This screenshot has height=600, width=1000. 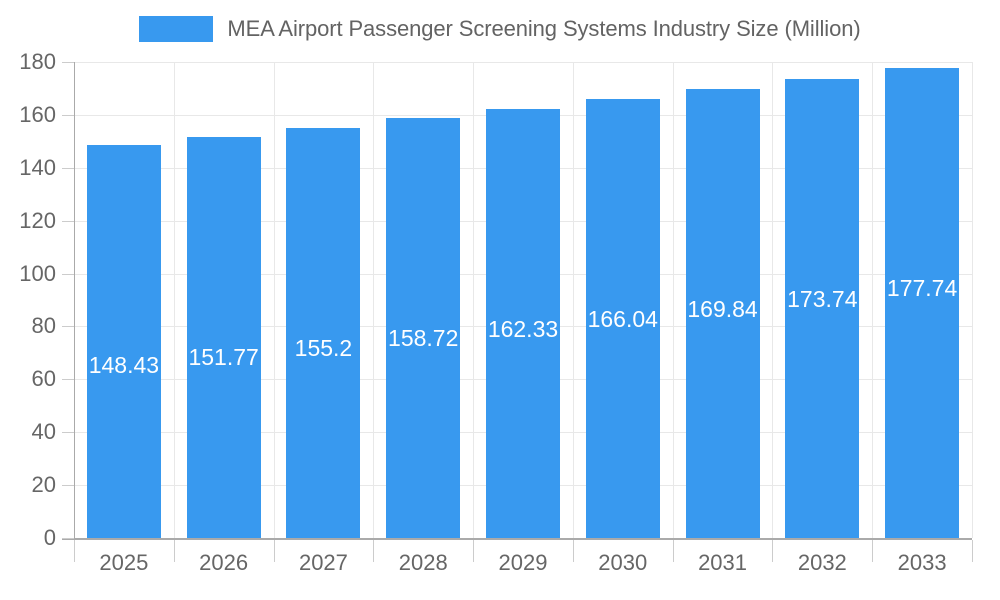 I want to click on y-tick-label: 80, so click(x=43, y=326).